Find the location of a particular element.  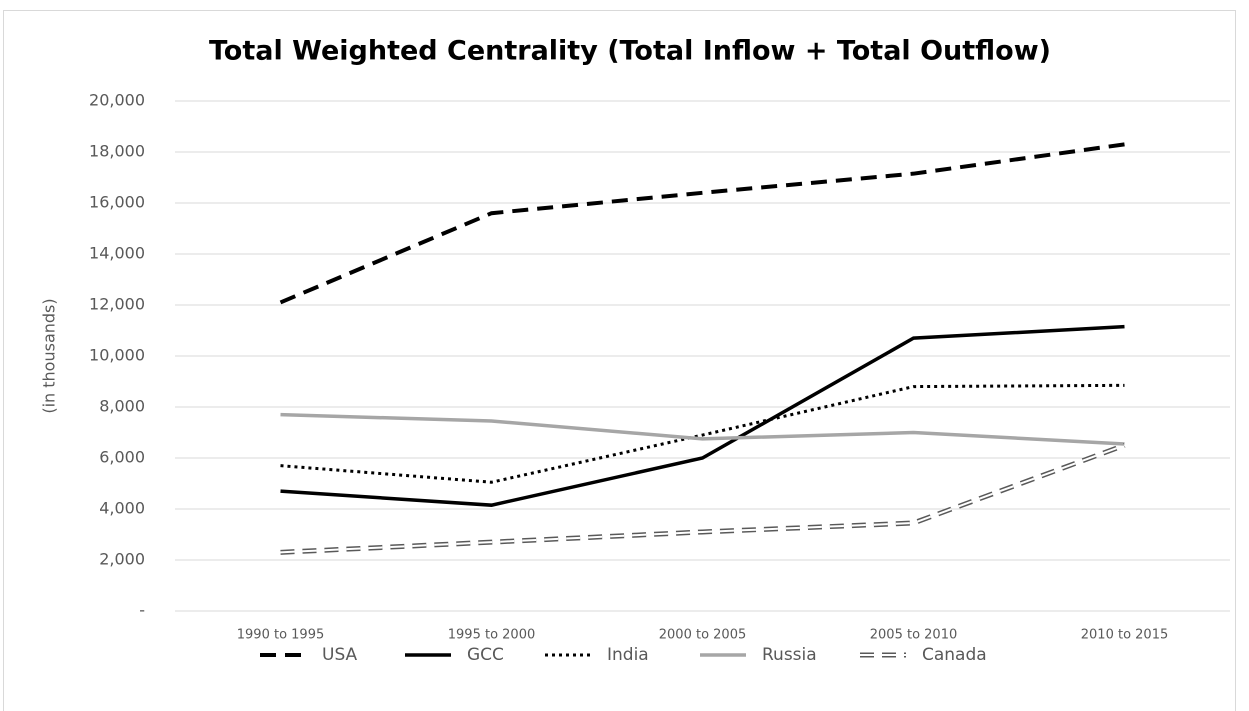

y-axis-label: (in thousands) is located at coordinates (49, 355).